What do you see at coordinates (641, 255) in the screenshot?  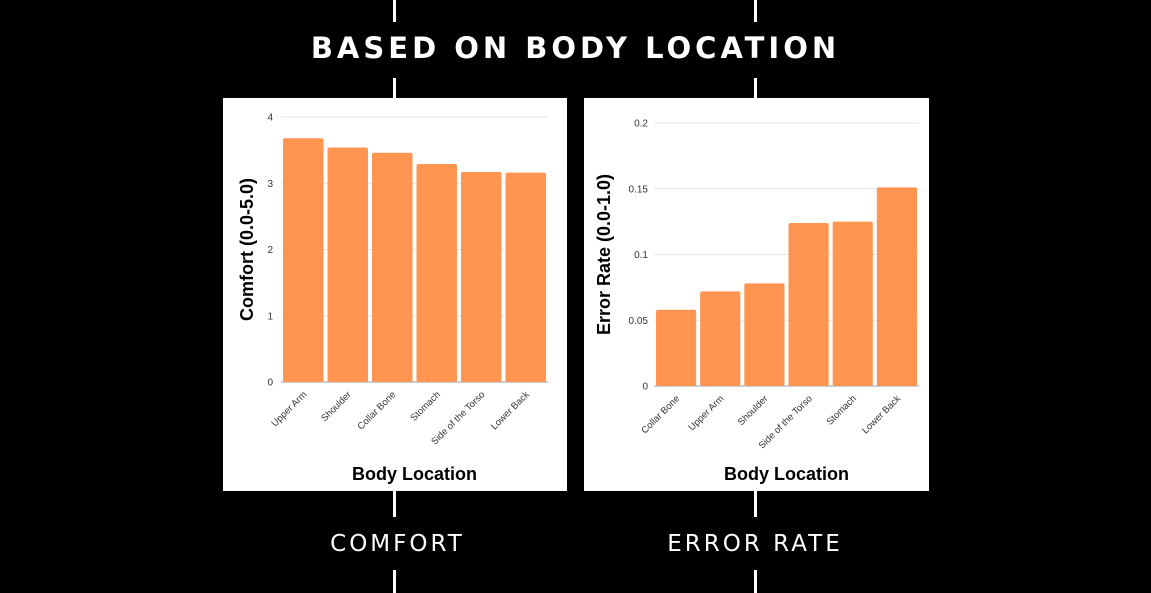 I see `y-tick-label: 0.1` at bounding box center [641, 255].